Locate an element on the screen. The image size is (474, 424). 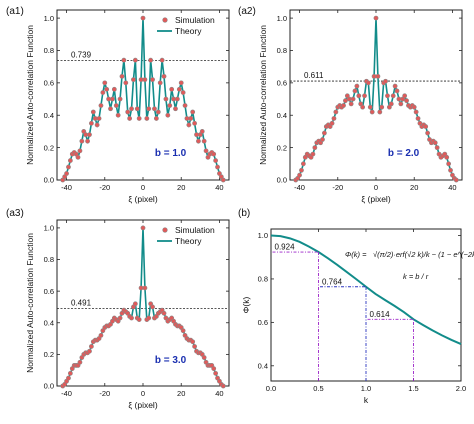
reference-value-label: 0.491 is located at coordinates (81, 302).